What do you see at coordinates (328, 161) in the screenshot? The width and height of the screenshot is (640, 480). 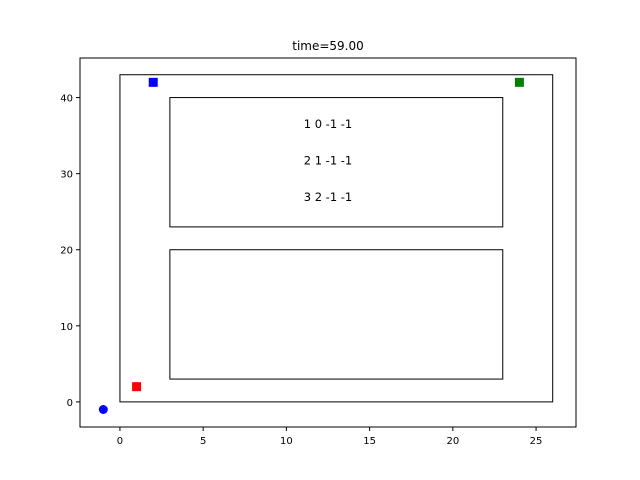 I see `annotation-text-1: 2 1 -1 -1` at bounding box center [328, 161].